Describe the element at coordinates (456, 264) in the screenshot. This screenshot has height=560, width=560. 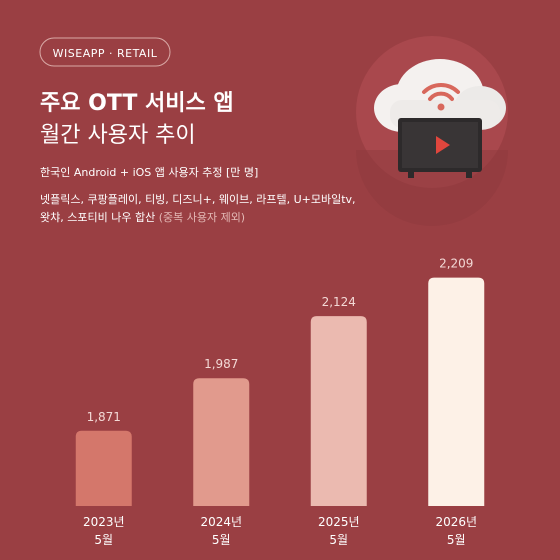
I see `value-label: 2,209` at that location.